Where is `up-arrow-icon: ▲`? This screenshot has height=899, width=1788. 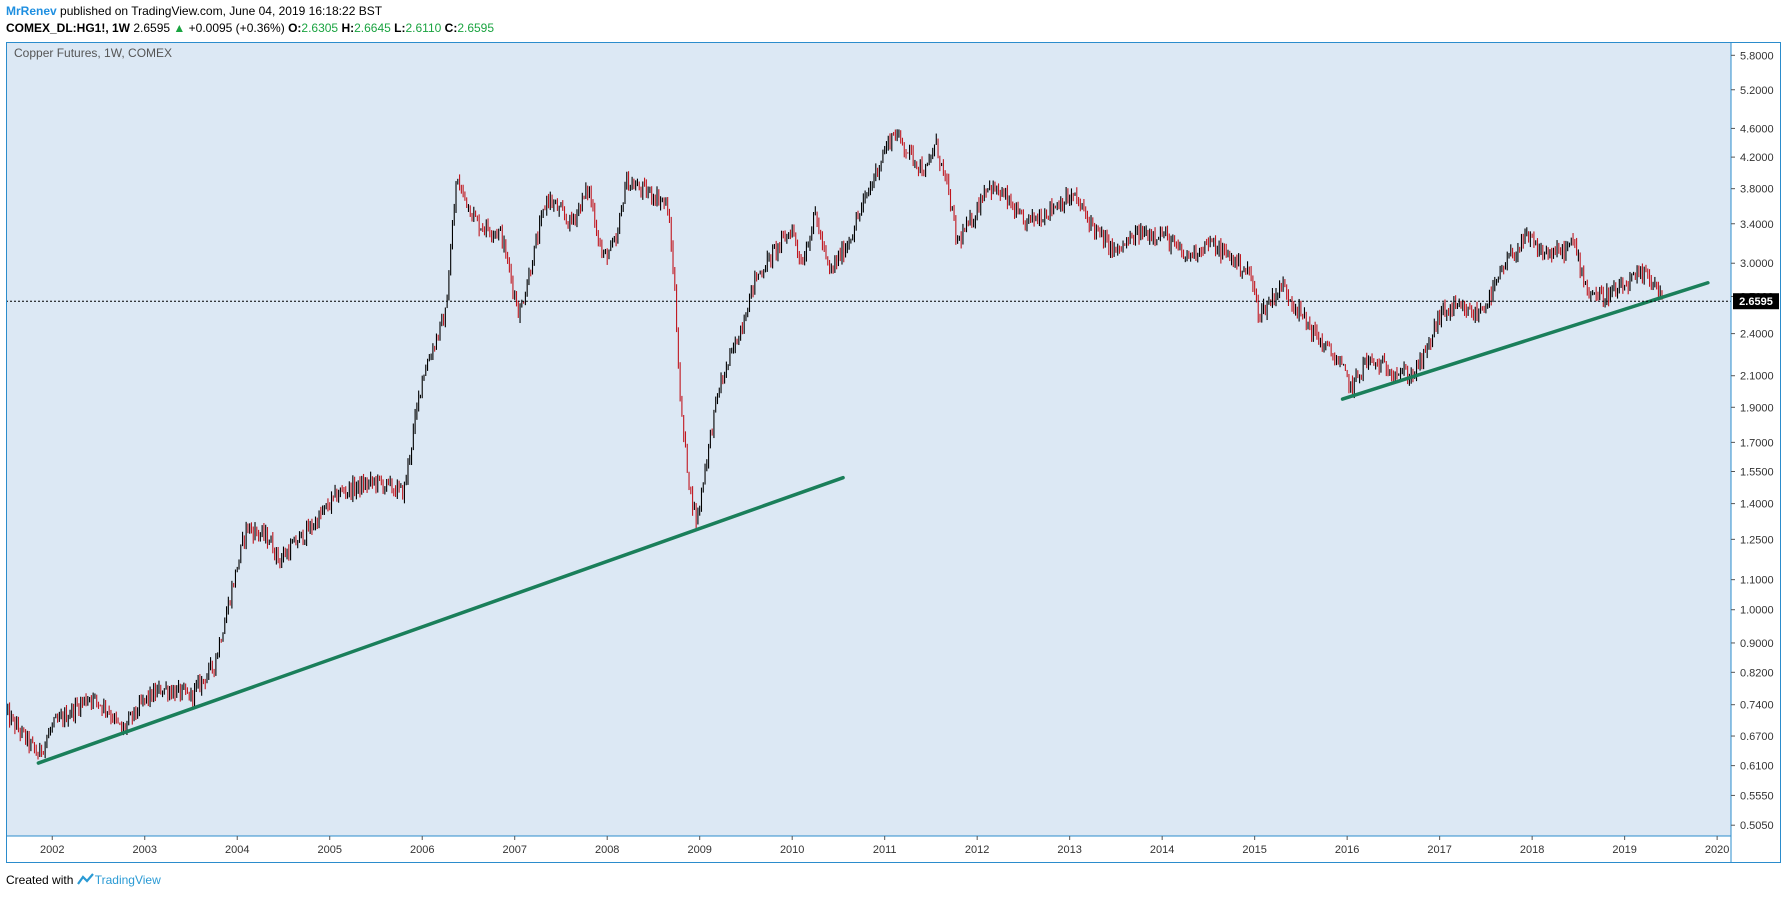
up-arrow-icon: ▲ is located at coordinates (179, 28).